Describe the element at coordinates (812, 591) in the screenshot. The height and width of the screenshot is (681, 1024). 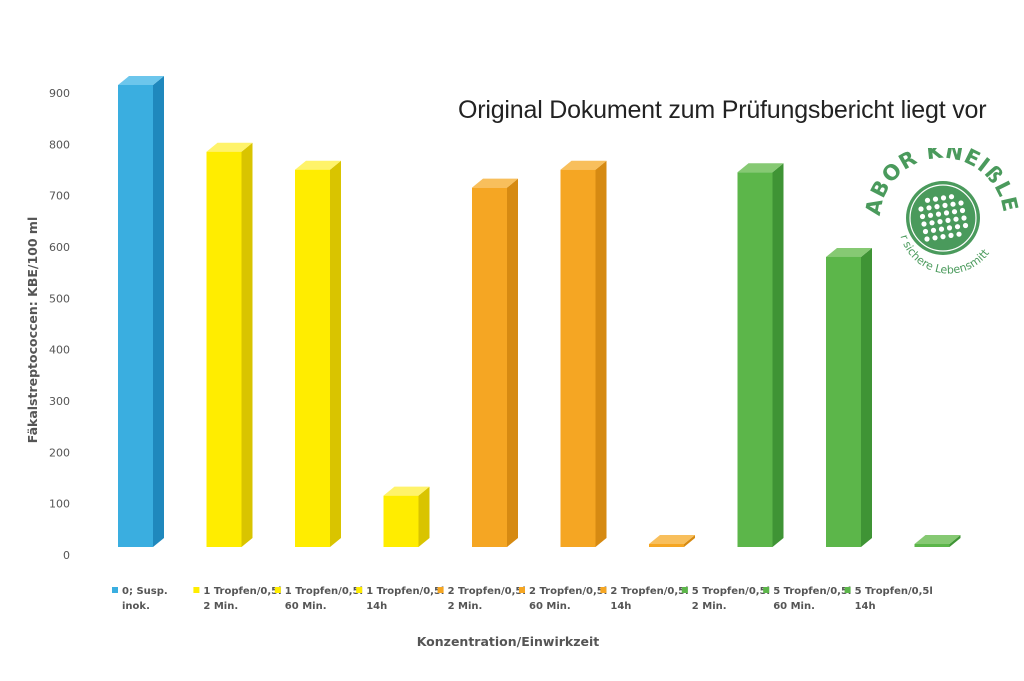
I see `legend-label: 5 Tropfen/0,5l` at that location.